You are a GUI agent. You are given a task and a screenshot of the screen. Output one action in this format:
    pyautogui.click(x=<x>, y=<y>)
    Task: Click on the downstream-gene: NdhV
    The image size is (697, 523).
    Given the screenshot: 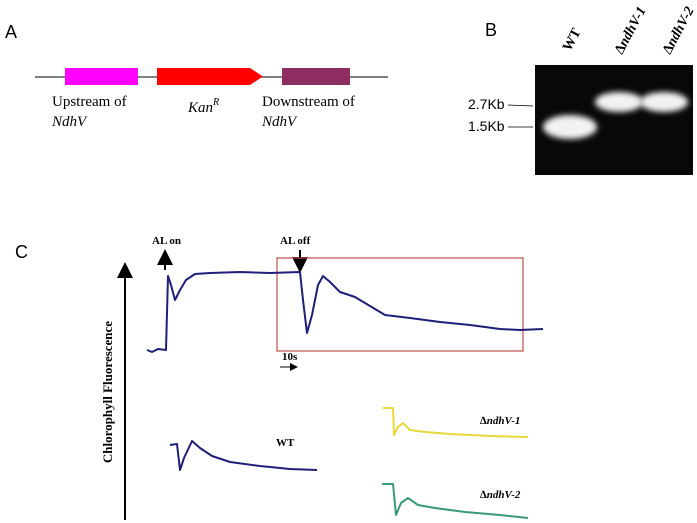 What is the action you would take?
    pyautogui.click(x=279, y=122)
    